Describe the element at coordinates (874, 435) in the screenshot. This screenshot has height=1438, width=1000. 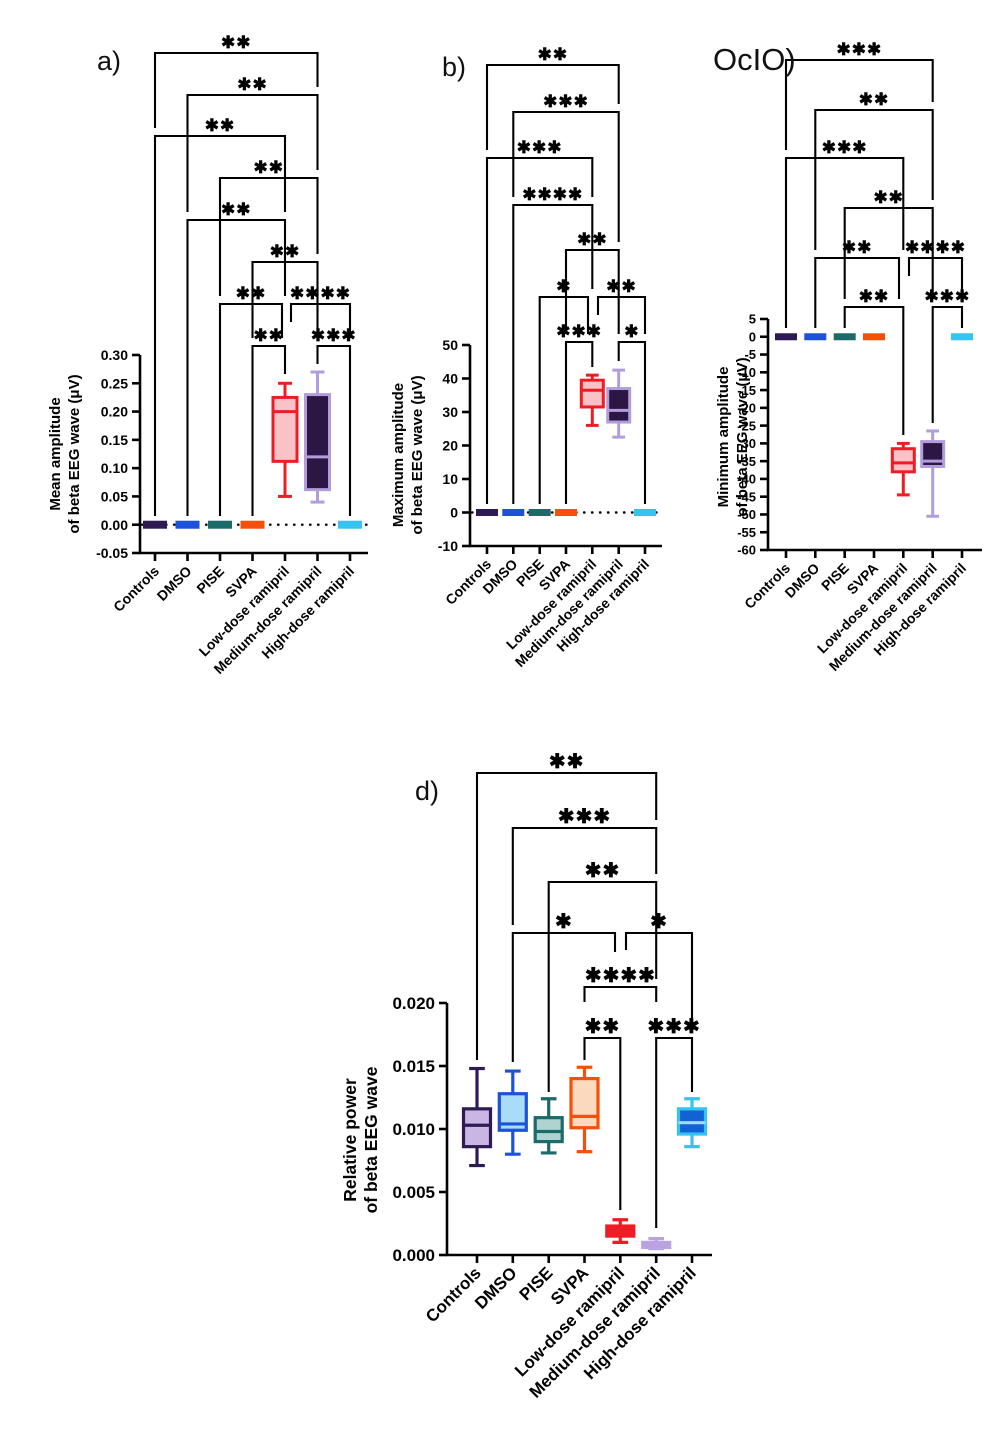
I see `axis-lines` at that location.